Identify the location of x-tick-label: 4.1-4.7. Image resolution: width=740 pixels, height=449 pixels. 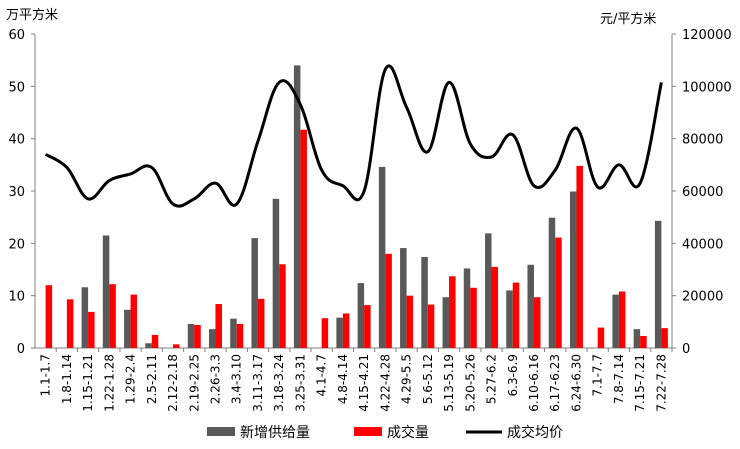
(322, 375).